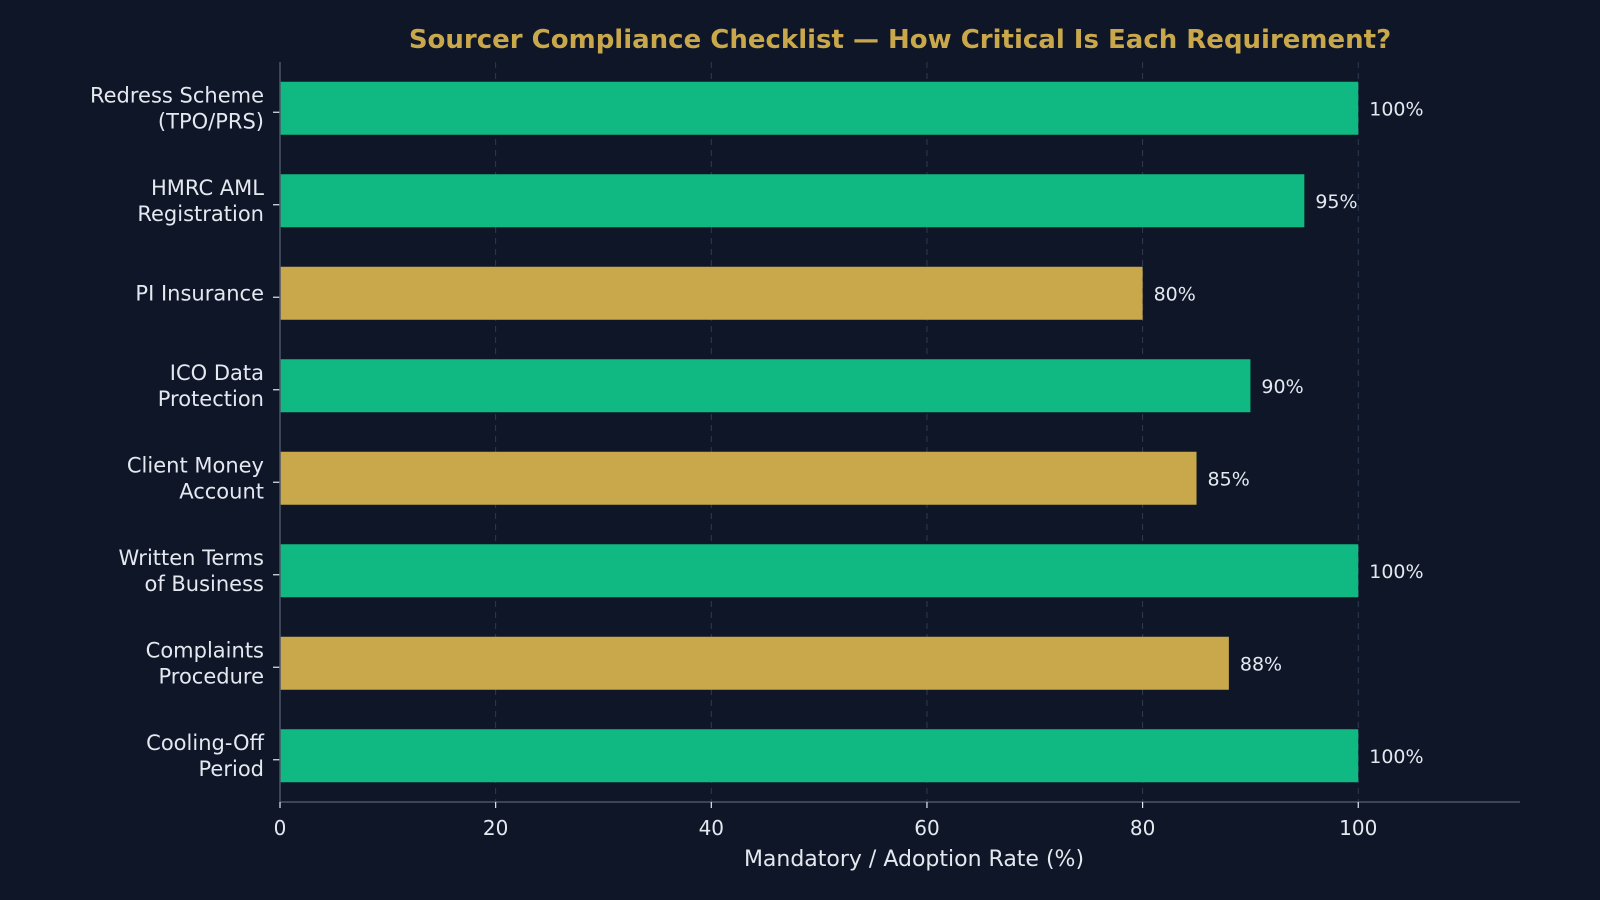 This screenshot has height=900, width=1600. What do you see at coordinates (1175, 294) in the screenshot?
I see `data-label-2: 80%` at bounding box center [1175, 294].